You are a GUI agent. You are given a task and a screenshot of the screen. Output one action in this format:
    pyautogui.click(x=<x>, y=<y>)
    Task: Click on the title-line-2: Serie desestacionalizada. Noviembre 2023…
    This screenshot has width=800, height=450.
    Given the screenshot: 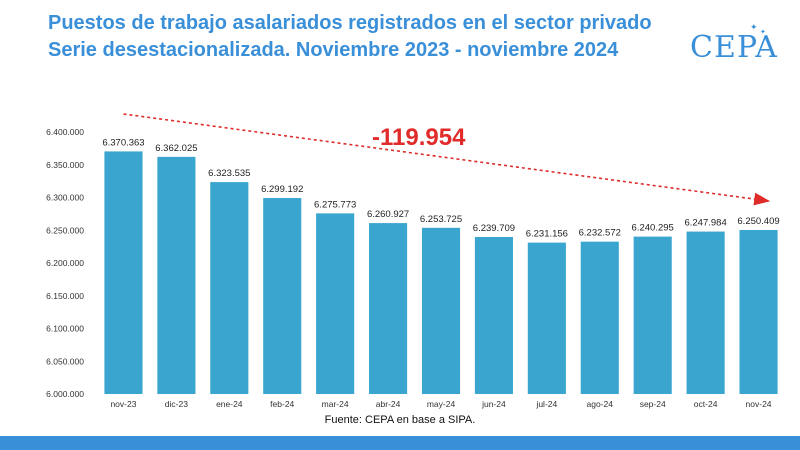 What is the action you would take?
    pyautogui.click(x=333, y=50)
    